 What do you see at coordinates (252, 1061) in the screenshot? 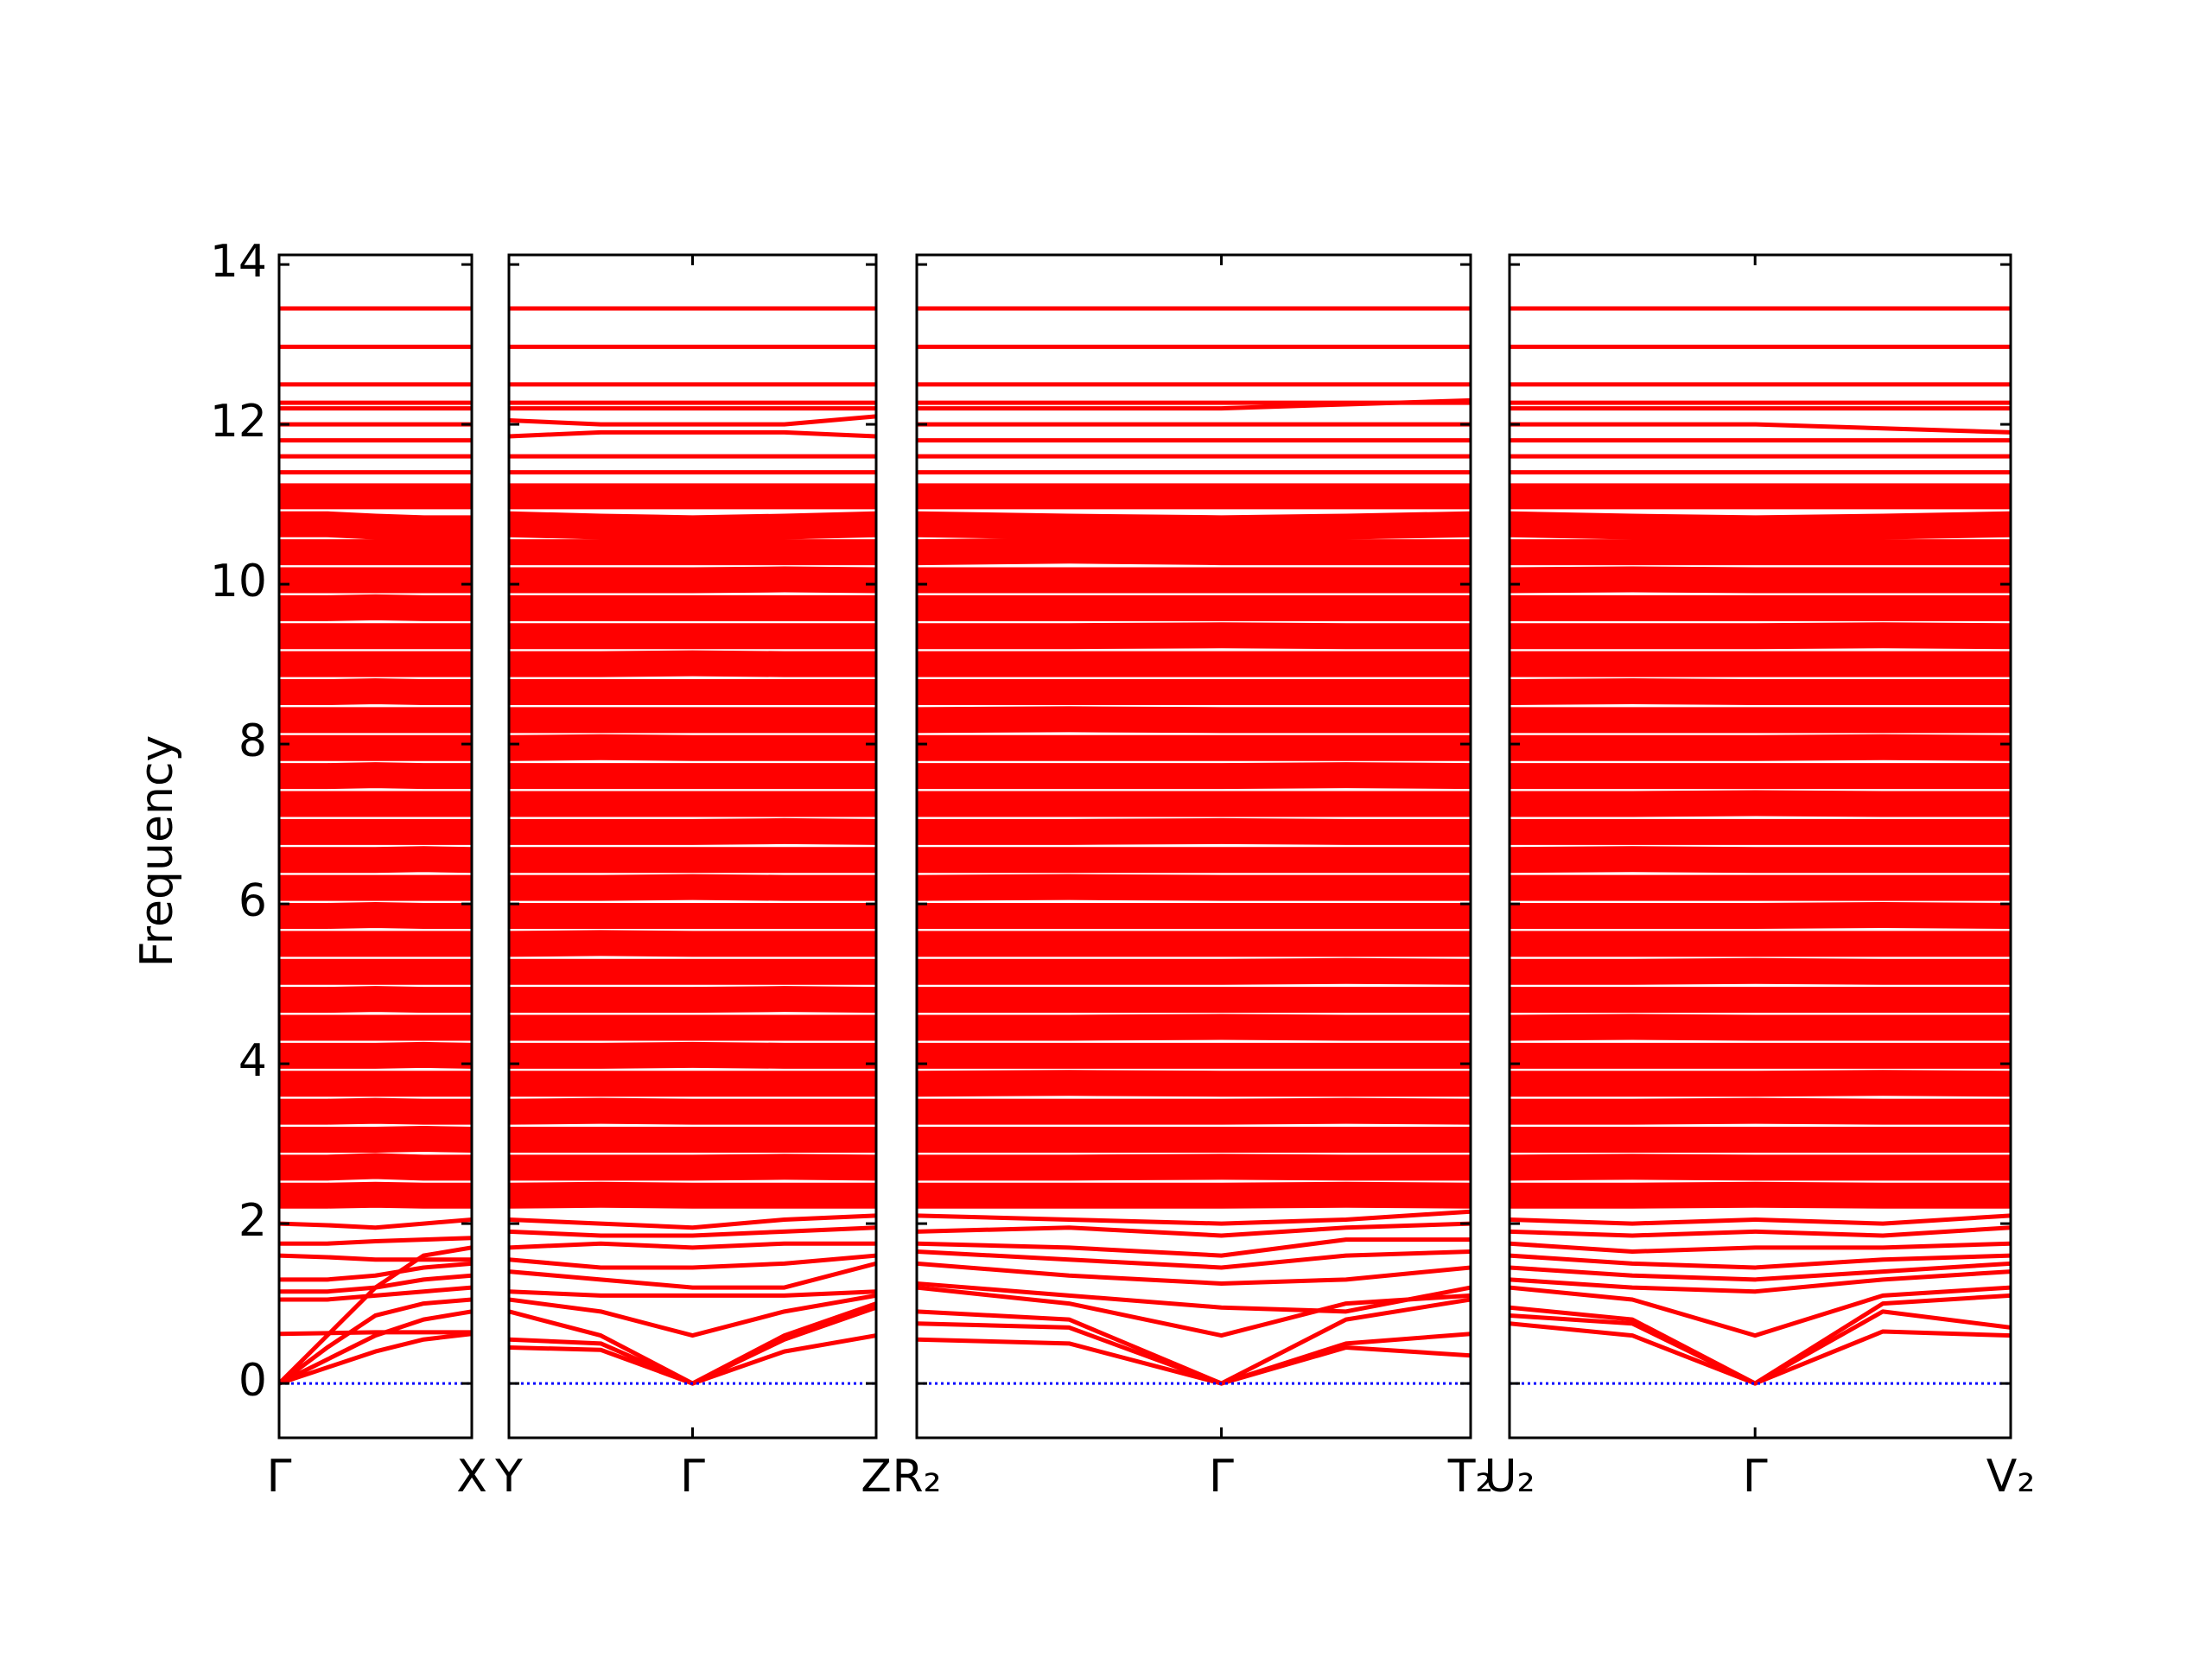
I see `y-tick-label: 4` at bounding box center [252, 1061].